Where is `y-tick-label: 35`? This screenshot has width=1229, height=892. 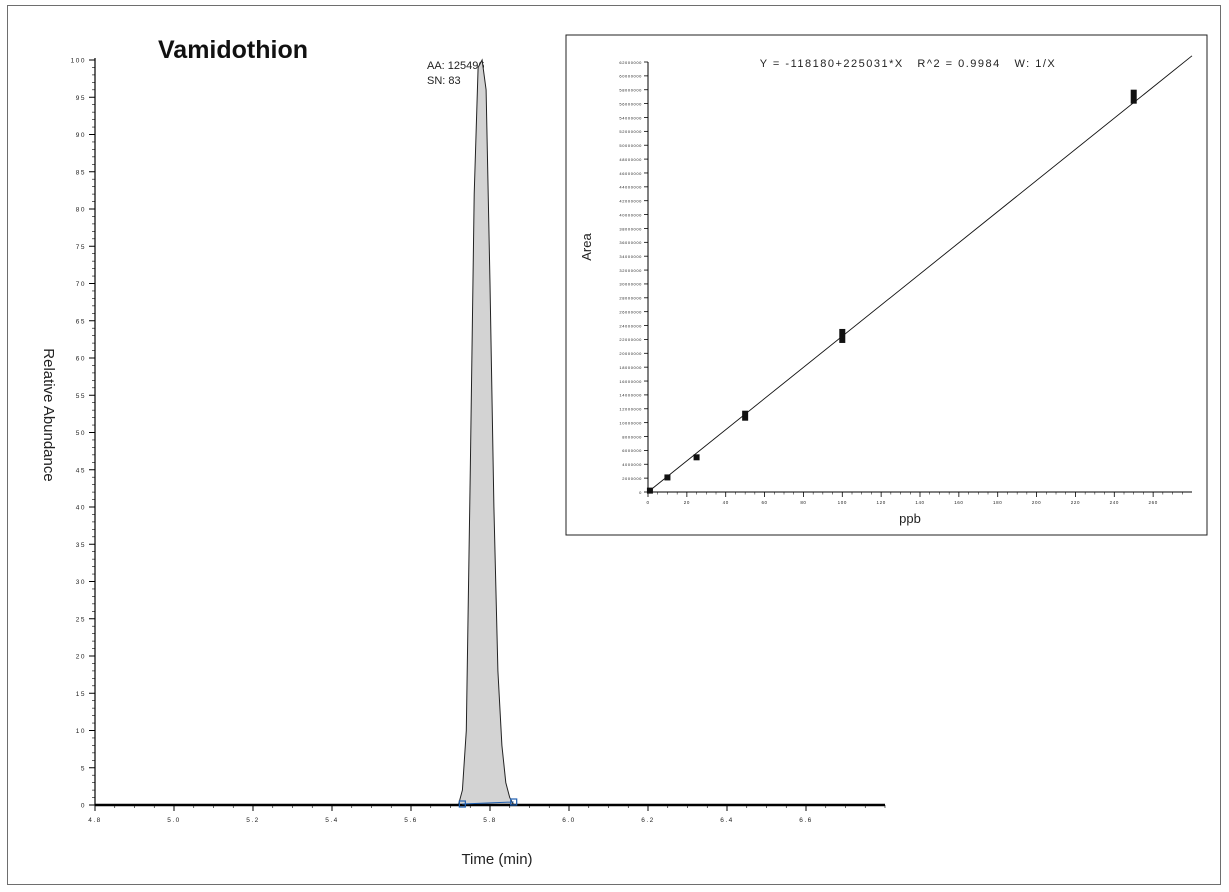 y-tick-label: 35 is located at coordinates (81, 545).